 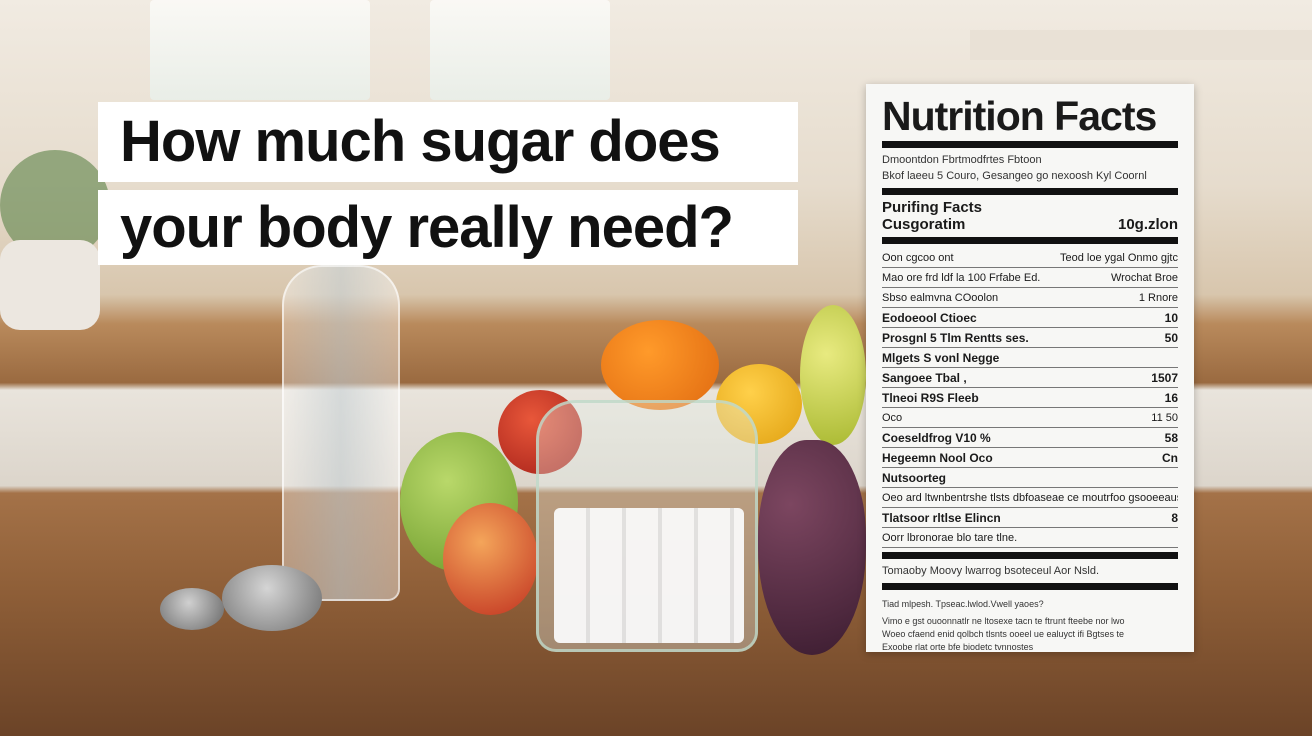 What do you see at coordinates (1171, 317) in the screenshot?
I see `nutrient-value: 10` at bounding box center [1171, 317].